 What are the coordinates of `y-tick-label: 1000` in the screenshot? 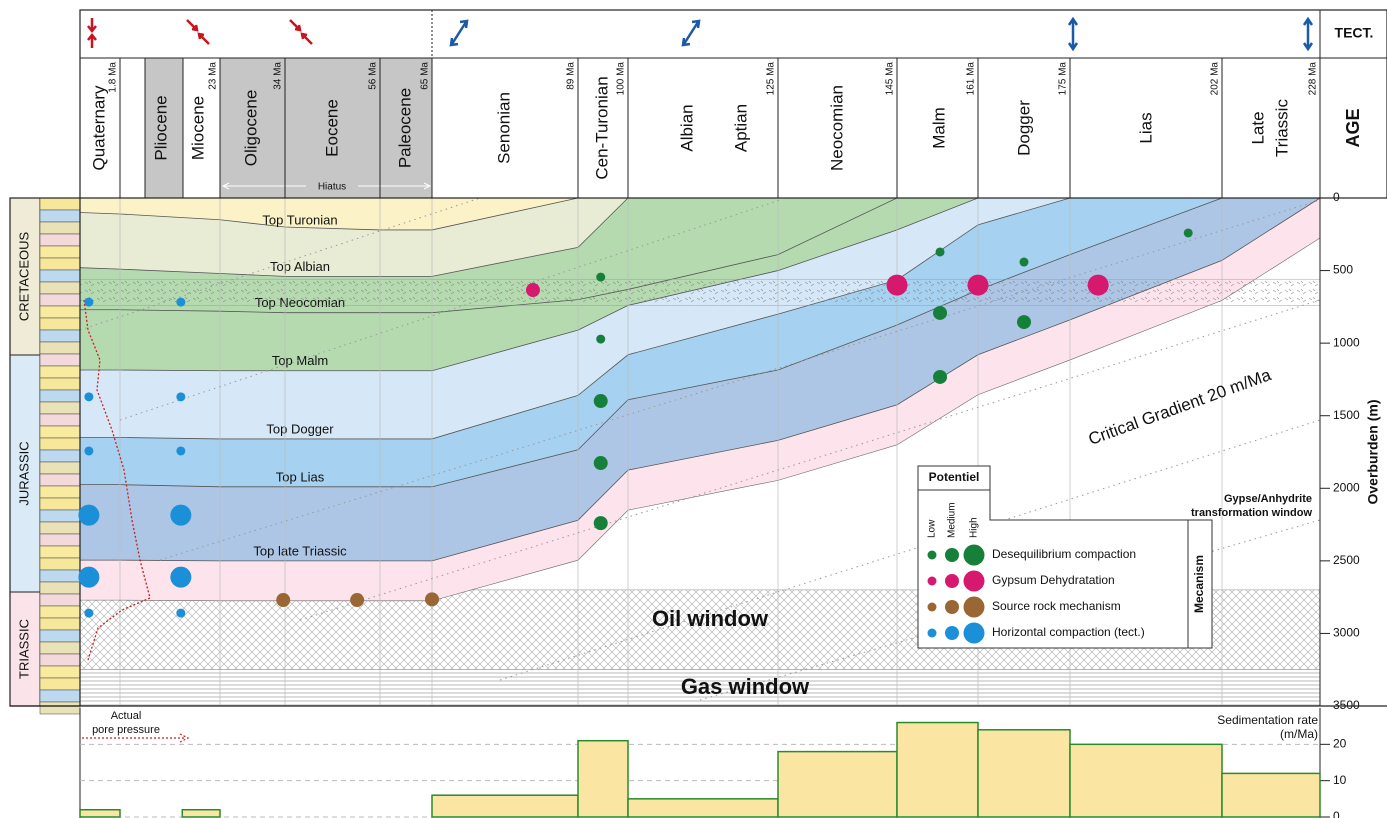 It's located at (1346, 342).